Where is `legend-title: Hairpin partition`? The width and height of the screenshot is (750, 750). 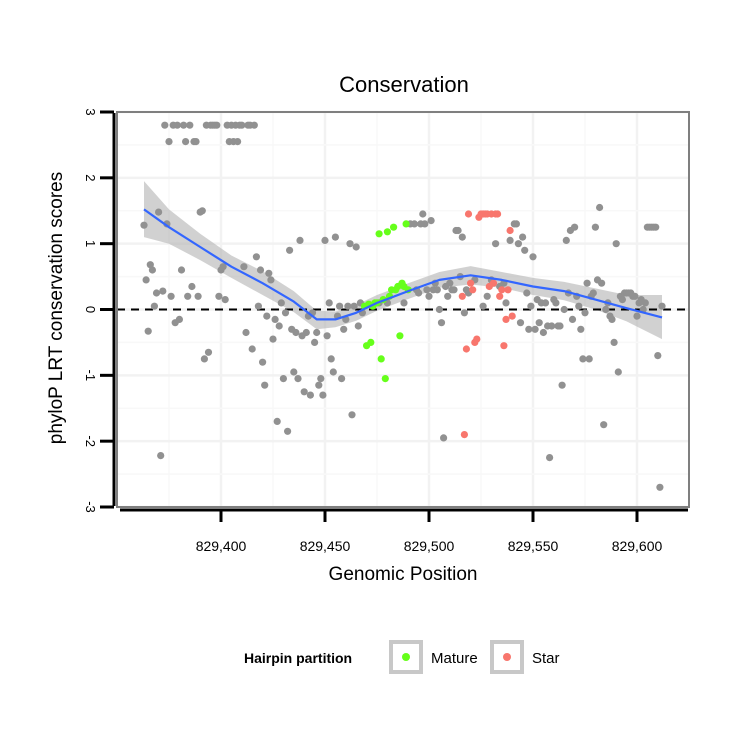
legend-title: Hairpin partition is located at coordinates (298, 658).